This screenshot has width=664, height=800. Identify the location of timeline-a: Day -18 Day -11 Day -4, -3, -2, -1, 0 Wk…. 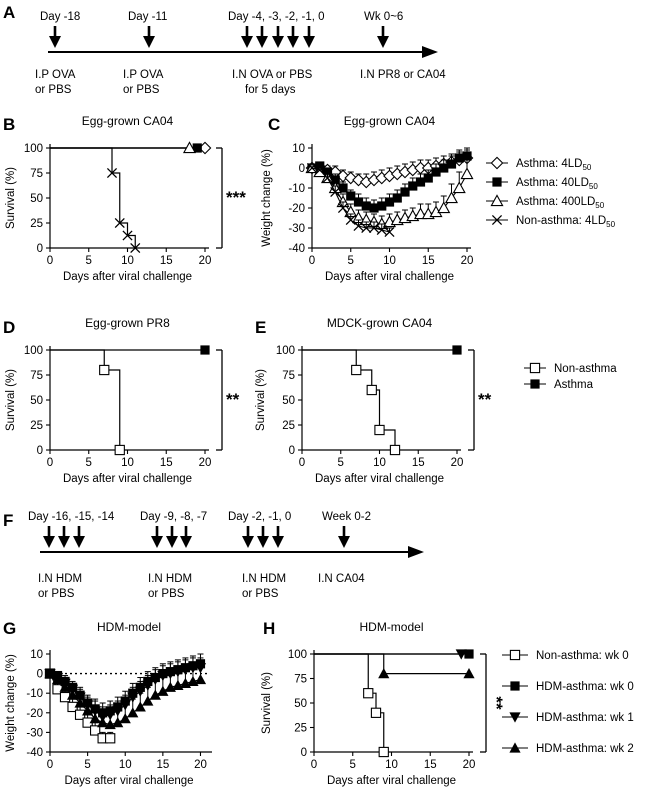
(240, 53).